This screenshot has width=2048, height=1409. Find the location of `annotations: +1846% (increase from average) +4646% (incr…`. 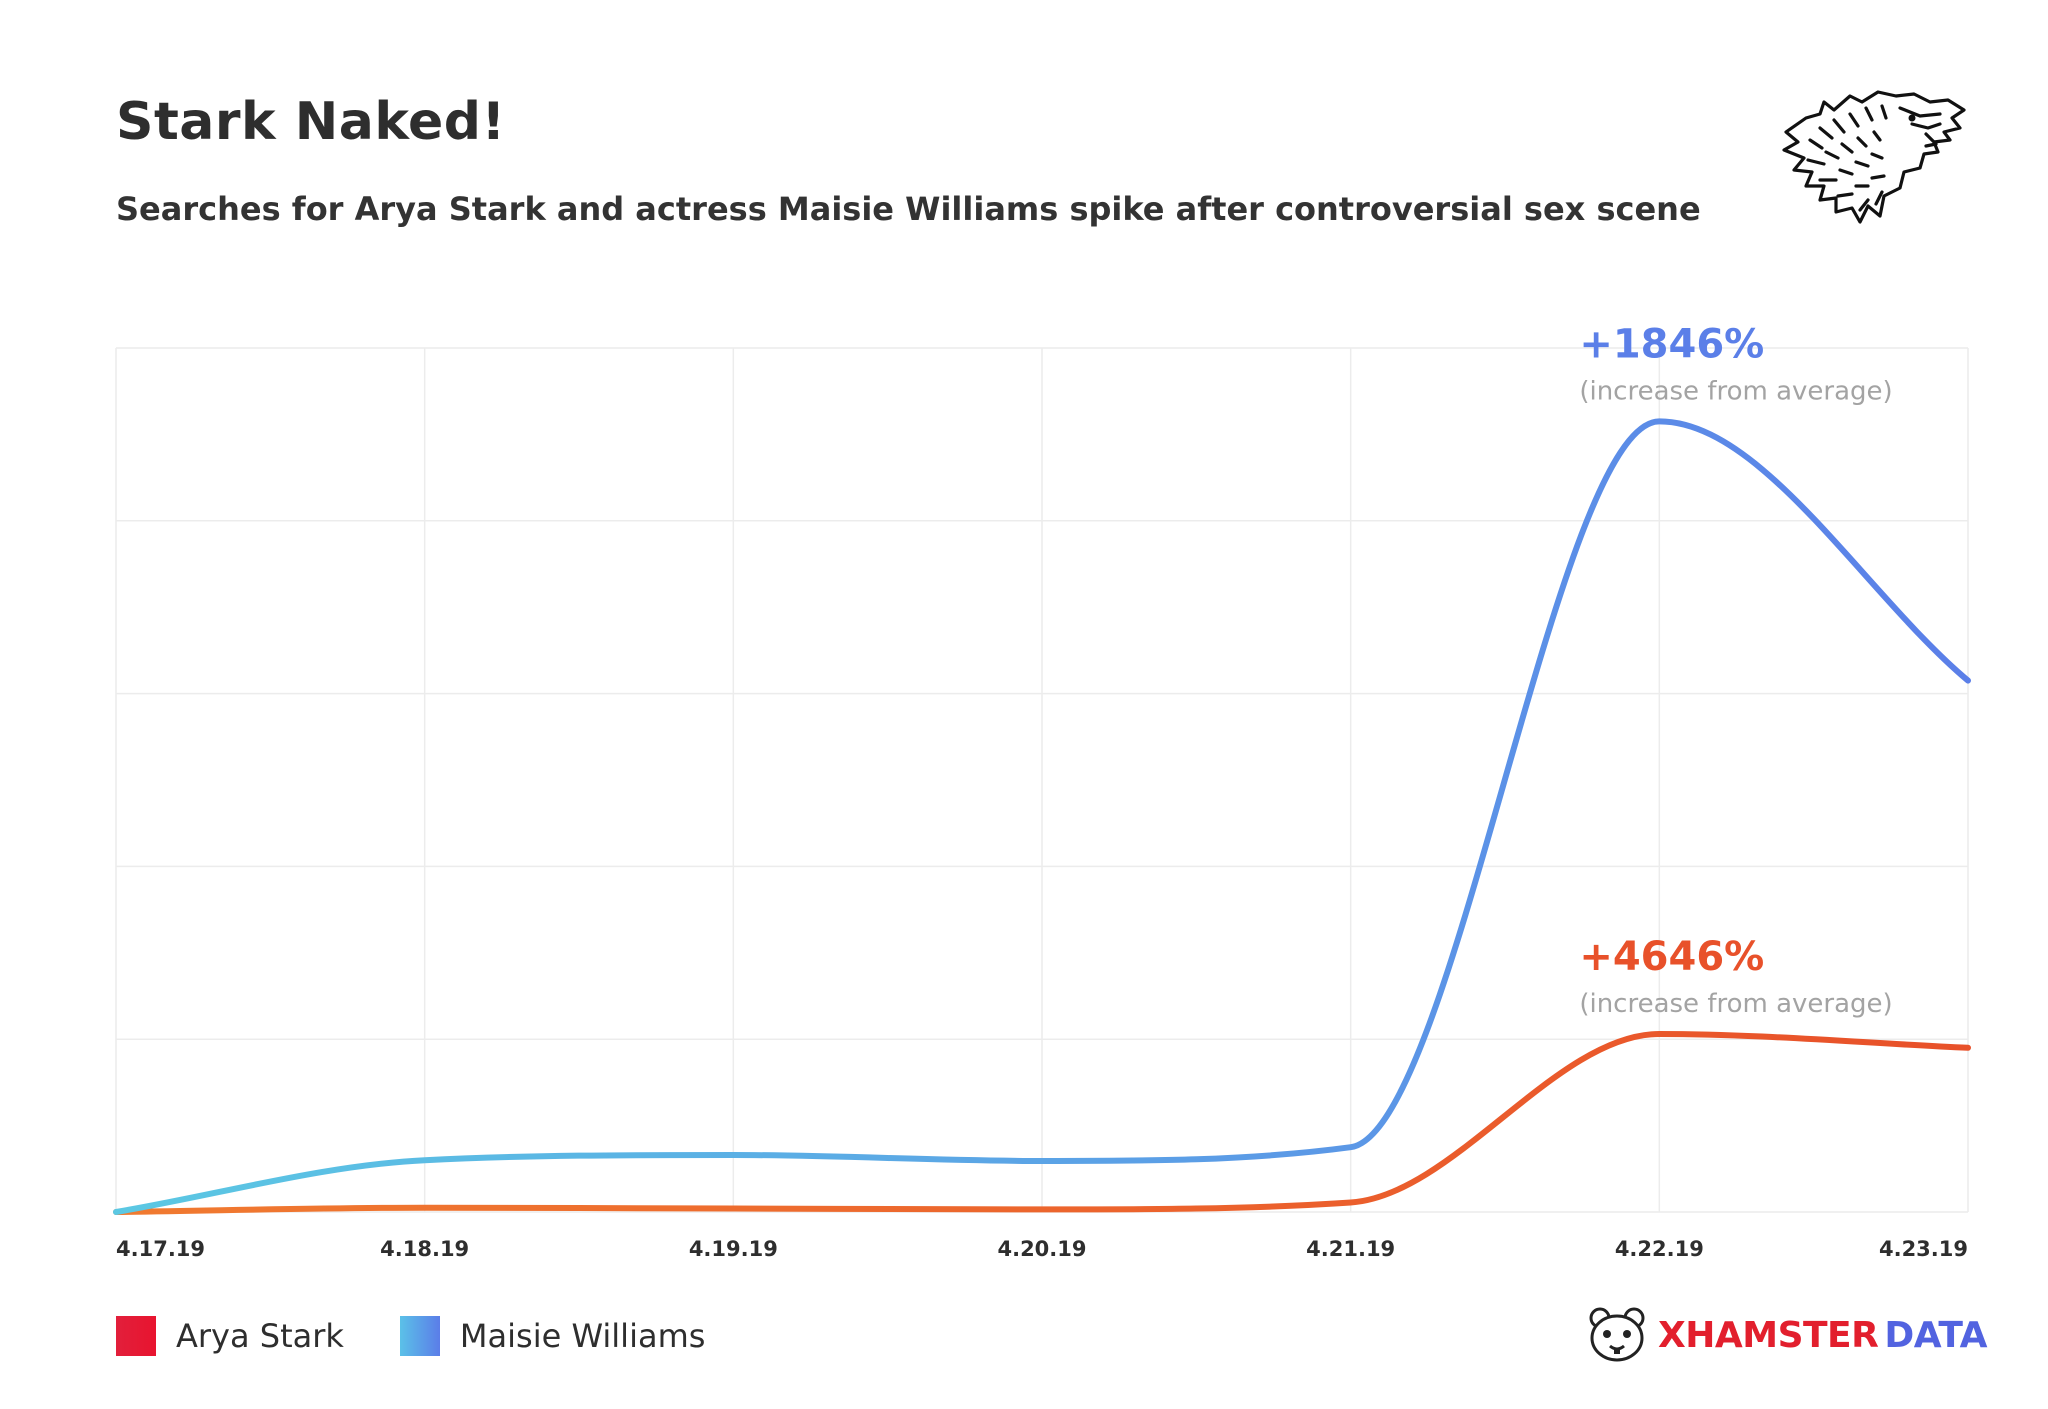

annotations: +1846% (increase from average) +4646% (incr… is located at coordinates (1735, 670).